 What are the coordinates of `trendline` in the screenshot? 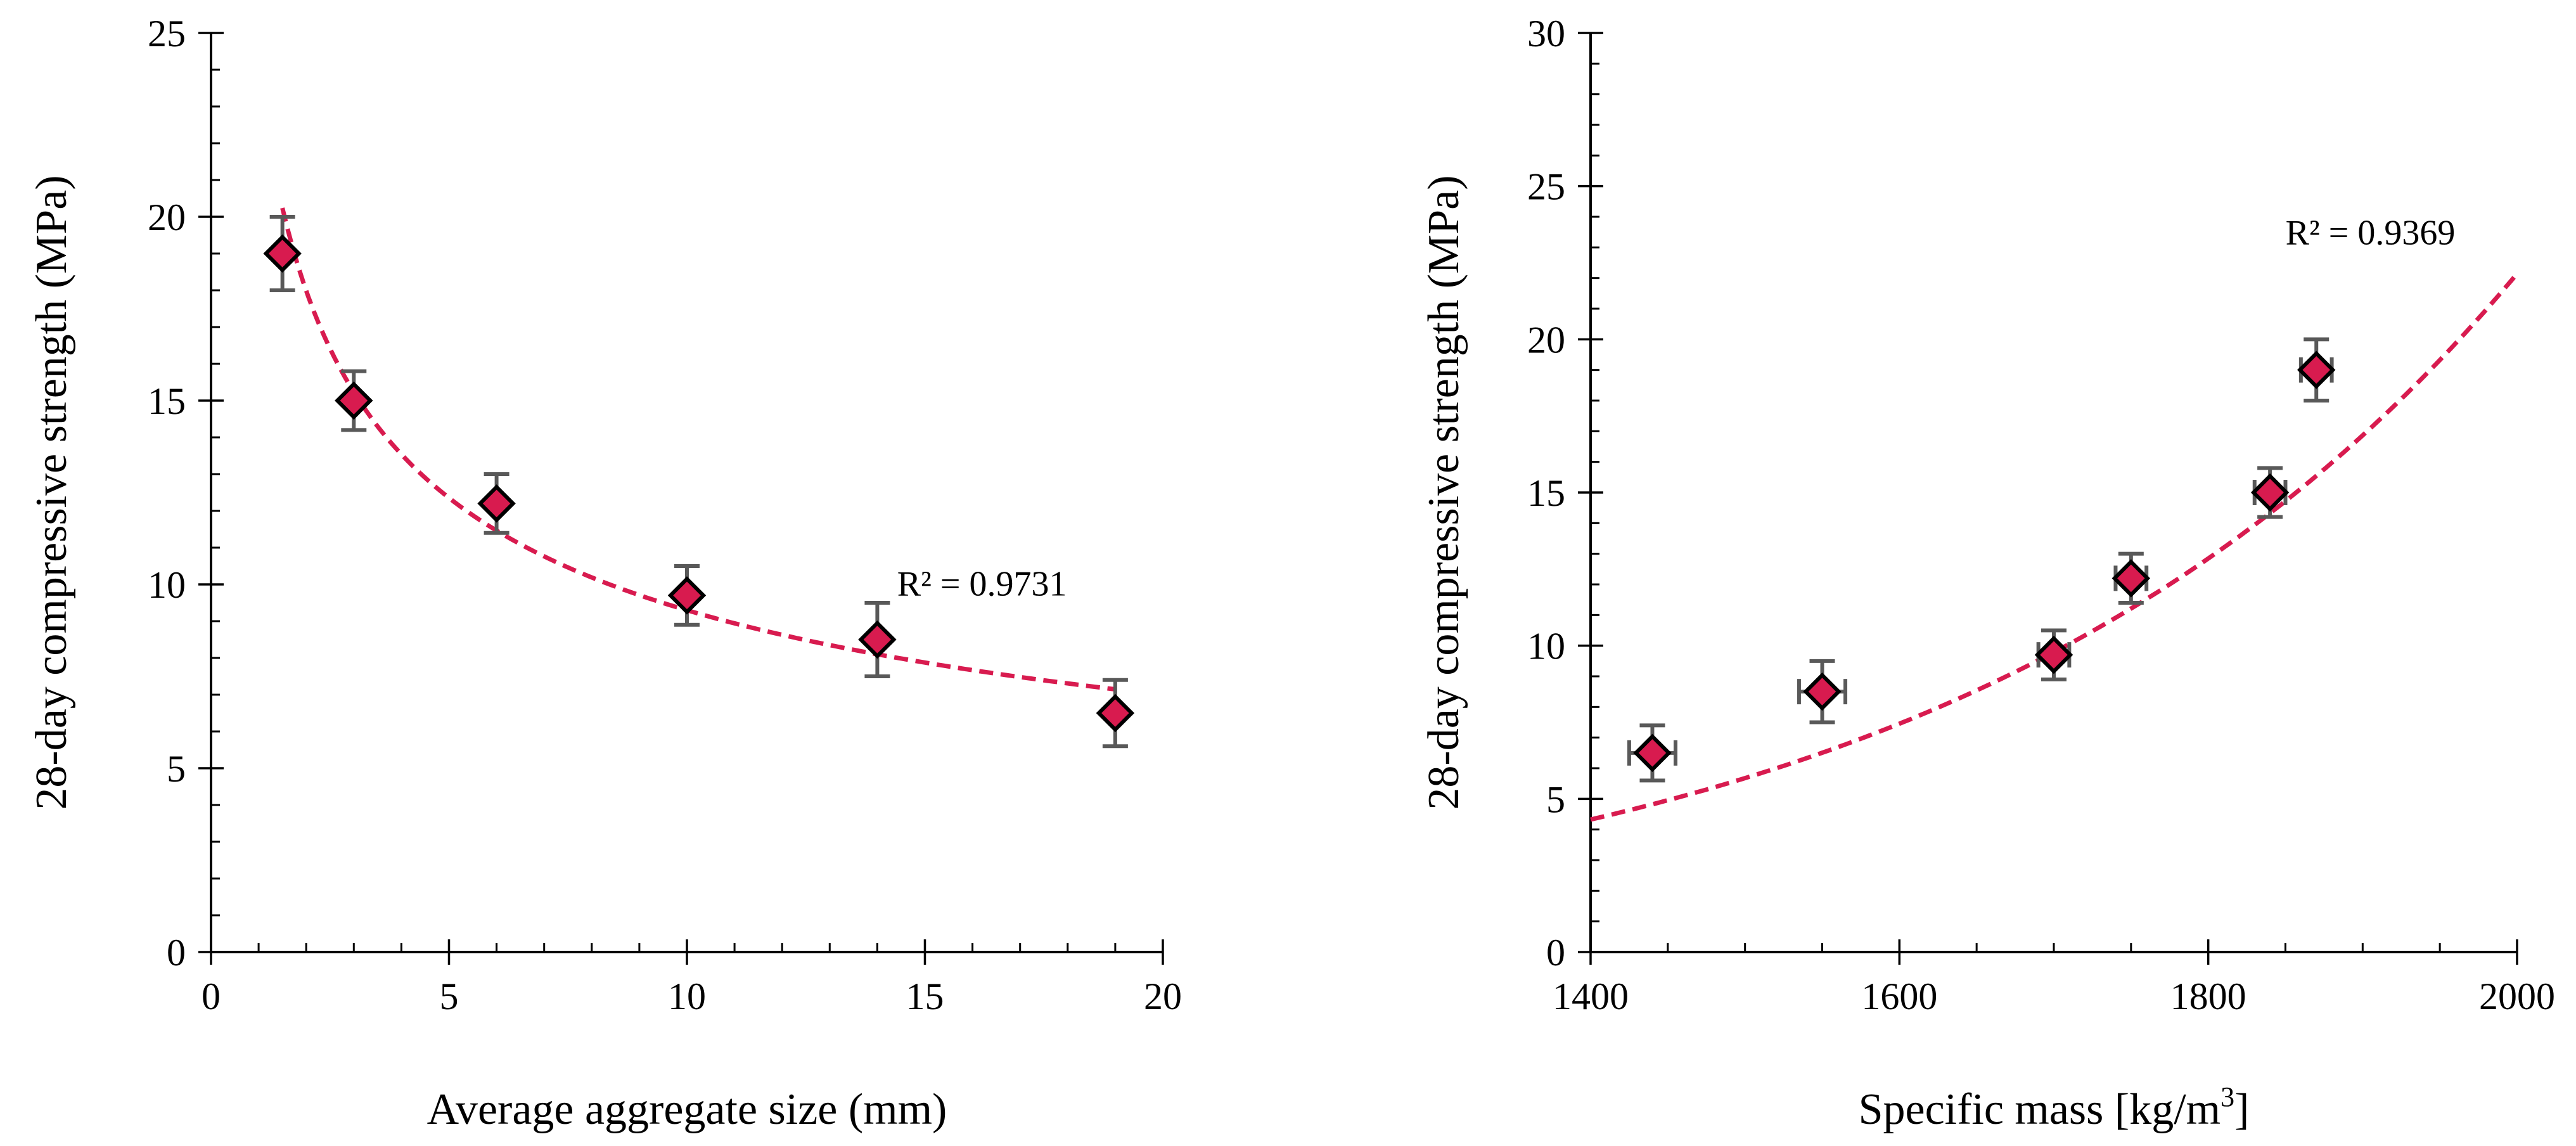 It's located at (698, 449).